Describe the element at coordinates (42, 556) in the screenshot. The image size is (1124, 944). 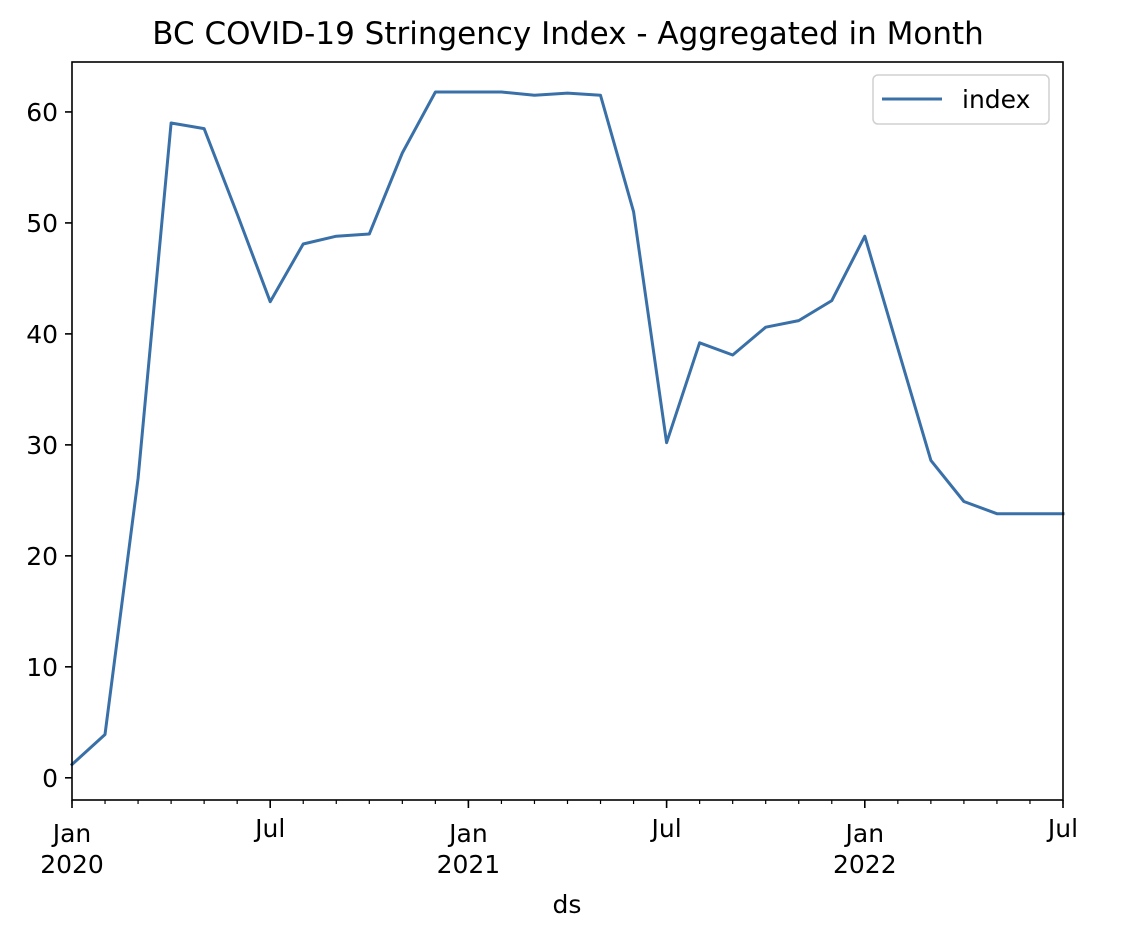
I see `y-tick-label: 20` at that location.